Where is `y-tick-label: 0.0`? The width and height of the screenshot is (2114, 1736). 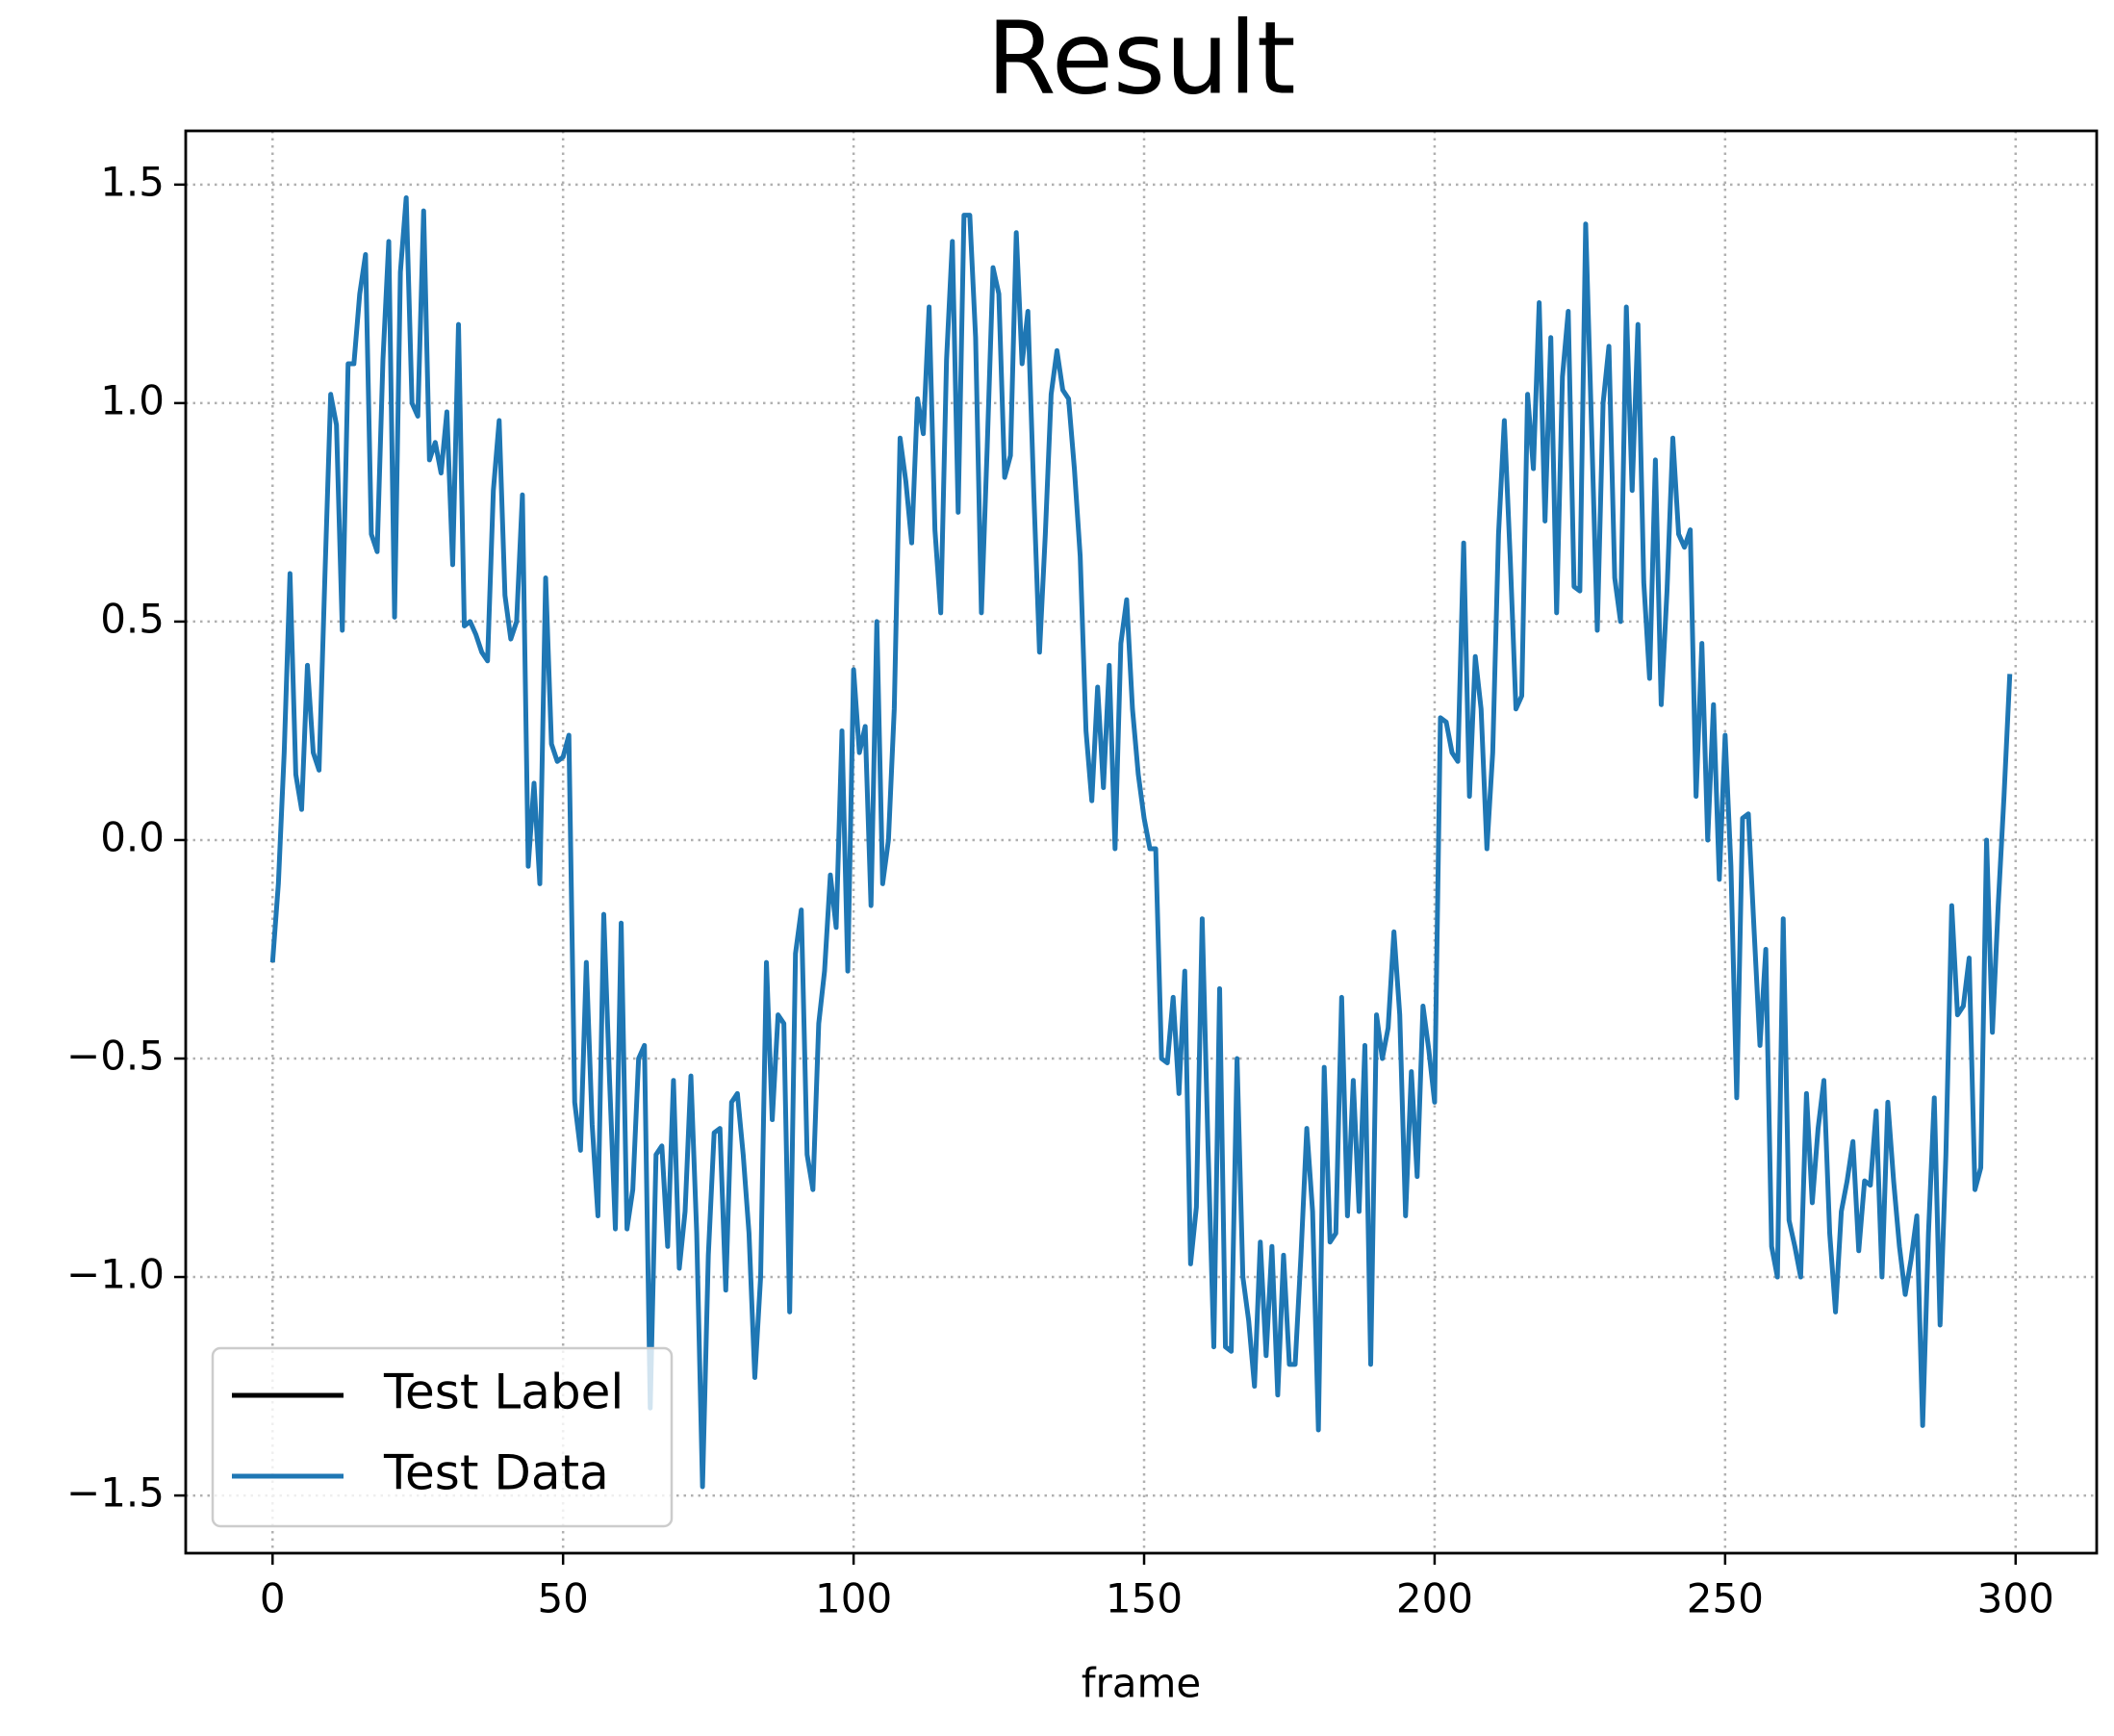 y-tick-label: 0.0 is located at coordinates (132, 836).